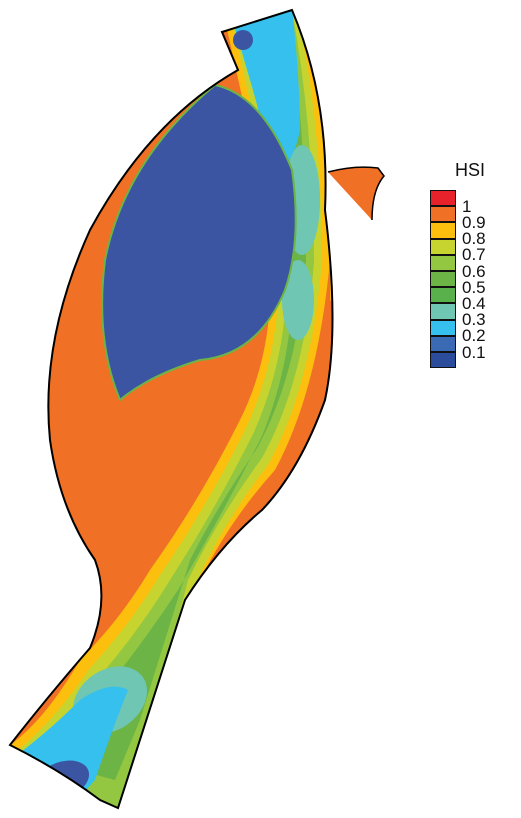  What do you see at coordinates (474, 271) in the screenshot?
I see `legend-label: 0.6` at bounding box center [474, 271].